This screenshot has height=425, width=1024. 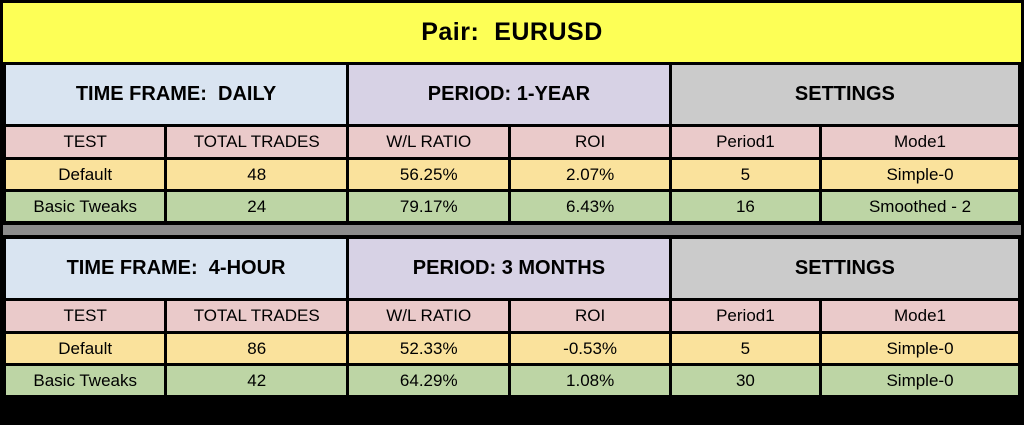 What do you see at coordinates (429, 348) in the screenshot?
I see `cell-wl-ratio: 52.33%` at bounding box center [429, 348].